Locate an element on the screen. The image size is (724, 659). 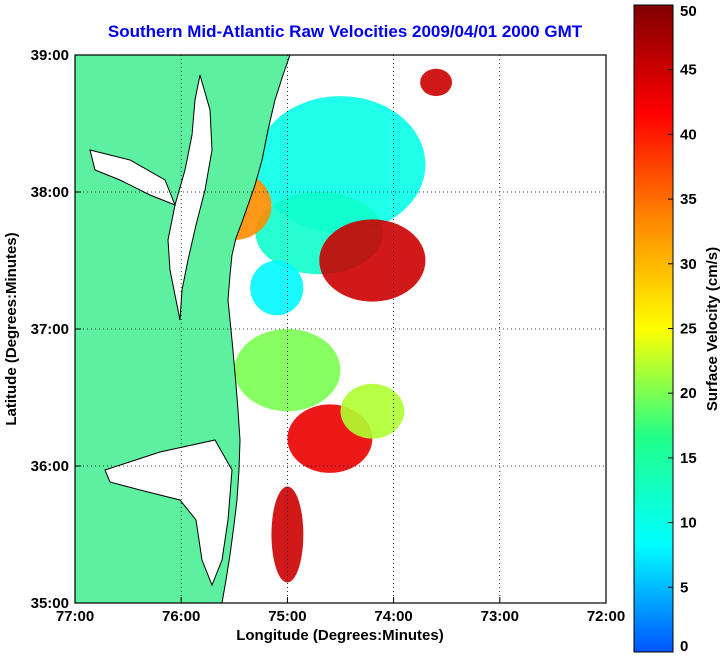
x-axis-label: Longitude (Degrees:Minutes) is located at coordinates (340, 635).